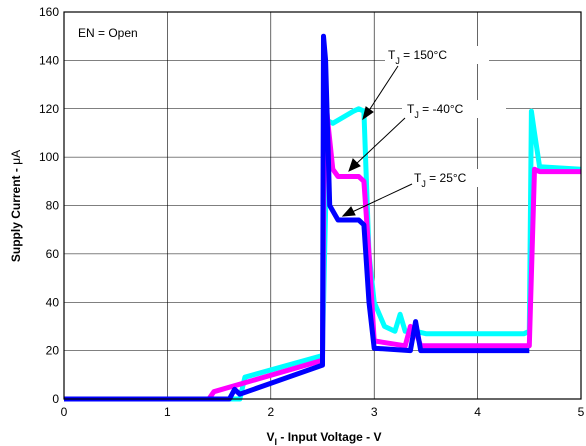 The height and width of the screenshot is (446, 586). Describe the element at coordinates (374, 412) in the screenshot. I see `x-tick-label: 3` at that location.